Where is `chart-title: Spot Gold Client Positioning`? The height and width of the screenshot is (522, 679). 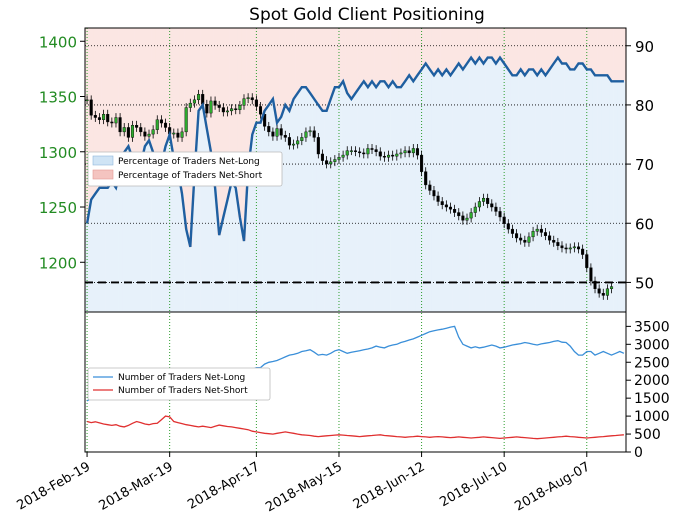
chart-title: Spot Gold Client Positioning is located at coordinates (367, 15).